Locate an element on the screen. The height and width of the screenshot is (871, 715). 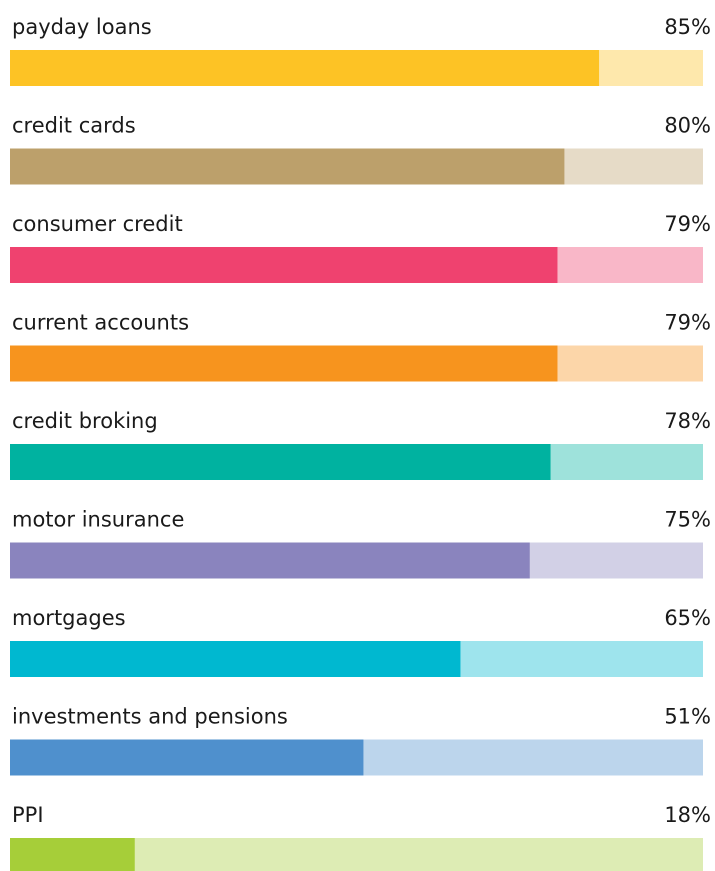
value-label: 75% is located at coordinates (687, 520).